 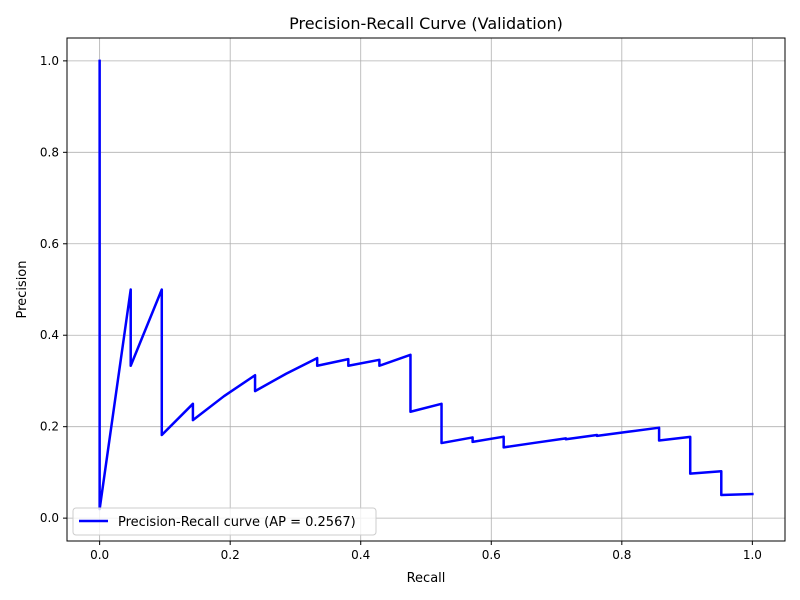 What do you see at coordinates (49, 152) in the screenshot?
I see `y-tick-label-4: 0.8` at bounding box center [49, 152].